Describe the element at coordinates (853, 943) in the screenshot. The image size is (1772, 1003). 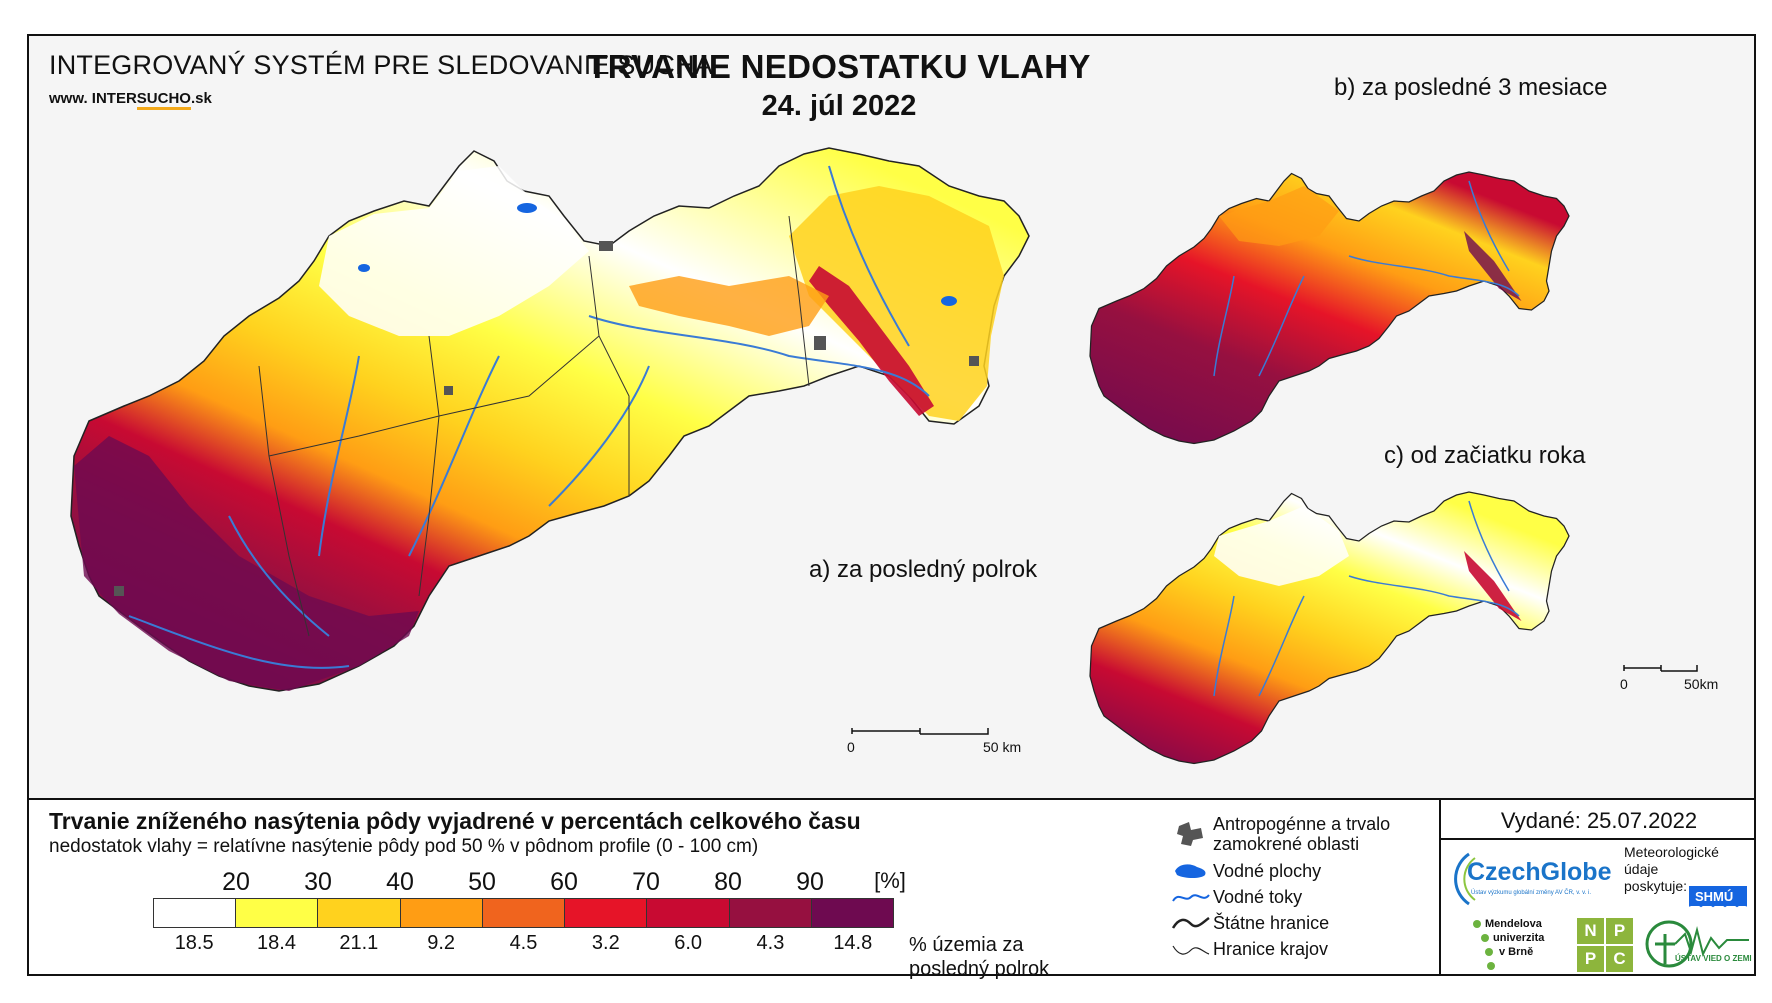
I see `class-share: 14.8` at that location.